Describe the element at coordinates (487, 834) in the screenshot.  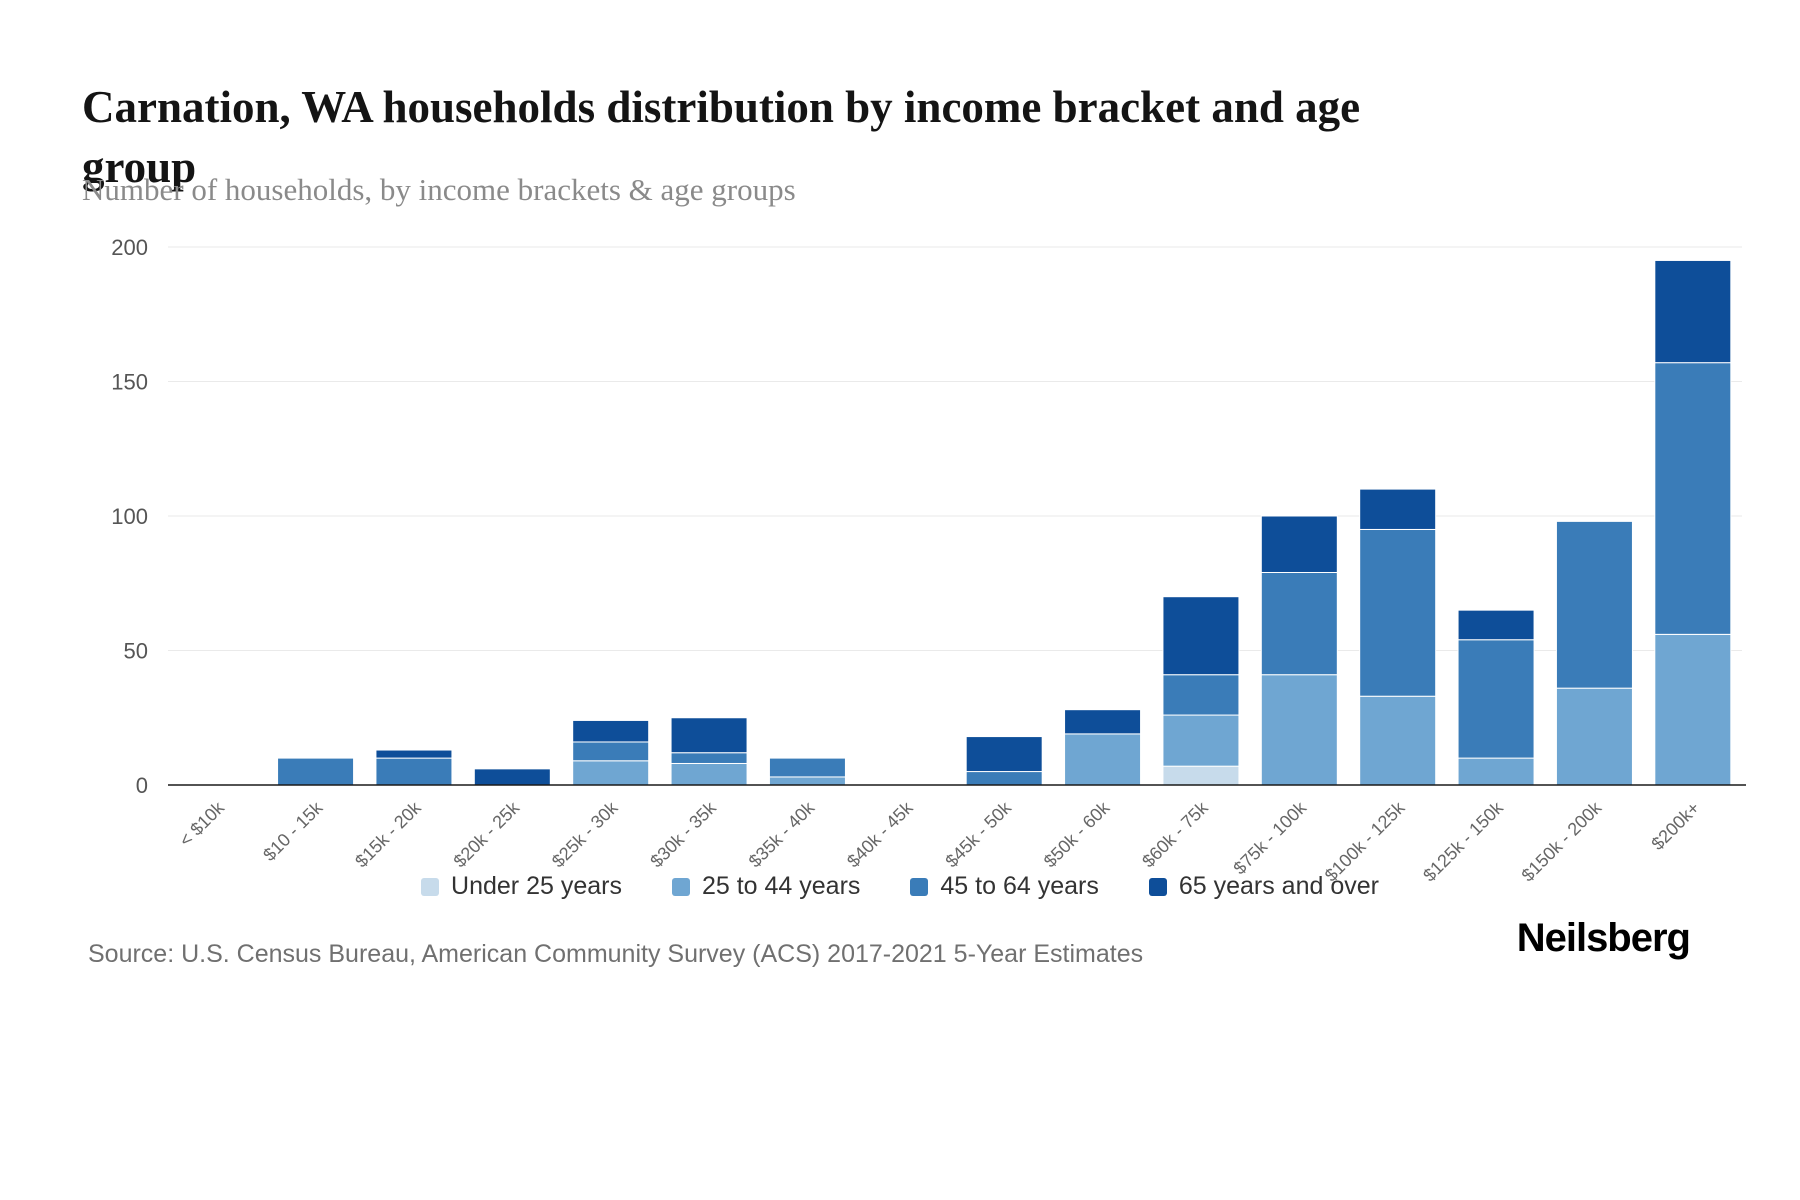
I see `x-tick-label: $20k - 25k` at that location.